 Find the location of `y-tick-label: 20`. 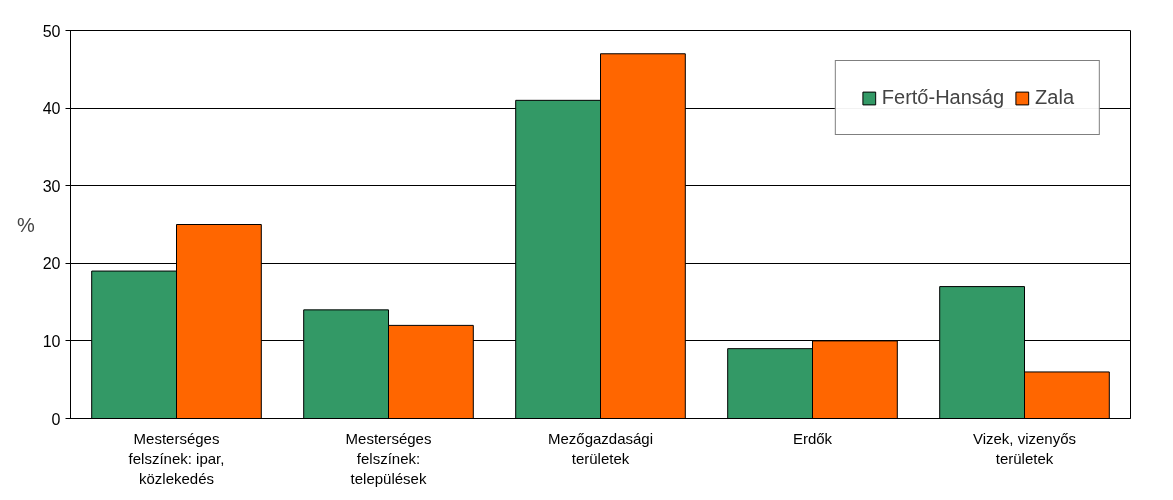

y-tick-label: 20 is located at coordinates (51, 264).